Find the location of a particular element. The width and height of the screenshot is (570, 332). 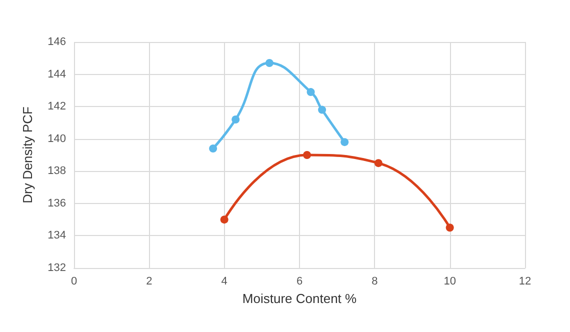

y-tick-label: 144 is located at coordinates (57, 74).